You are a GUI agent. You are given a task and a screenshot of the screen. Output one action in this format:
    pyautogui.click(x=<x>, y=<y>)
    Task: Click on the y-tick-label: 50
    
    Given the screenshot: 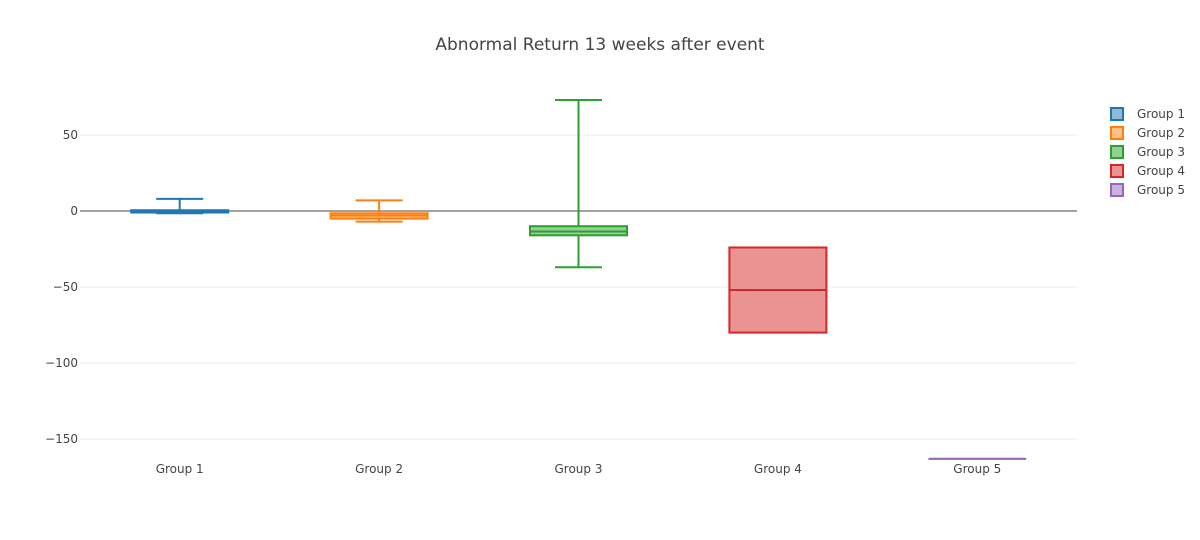 What is the action you would take?
    pyautogui.click(x=70, y=135)
    